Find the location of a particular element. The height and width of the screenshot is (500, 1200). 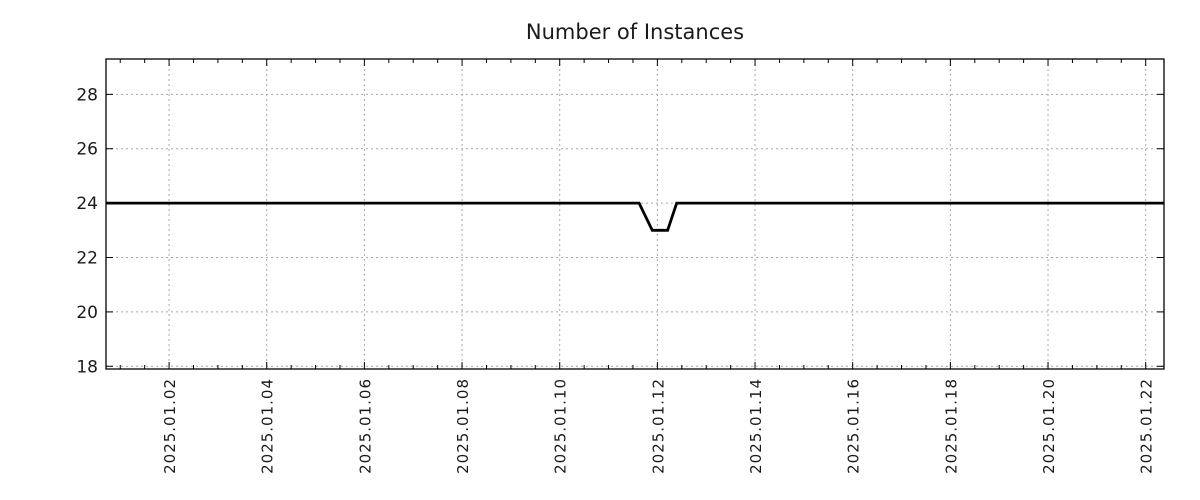

data-line is located at coordinates (635, 216).